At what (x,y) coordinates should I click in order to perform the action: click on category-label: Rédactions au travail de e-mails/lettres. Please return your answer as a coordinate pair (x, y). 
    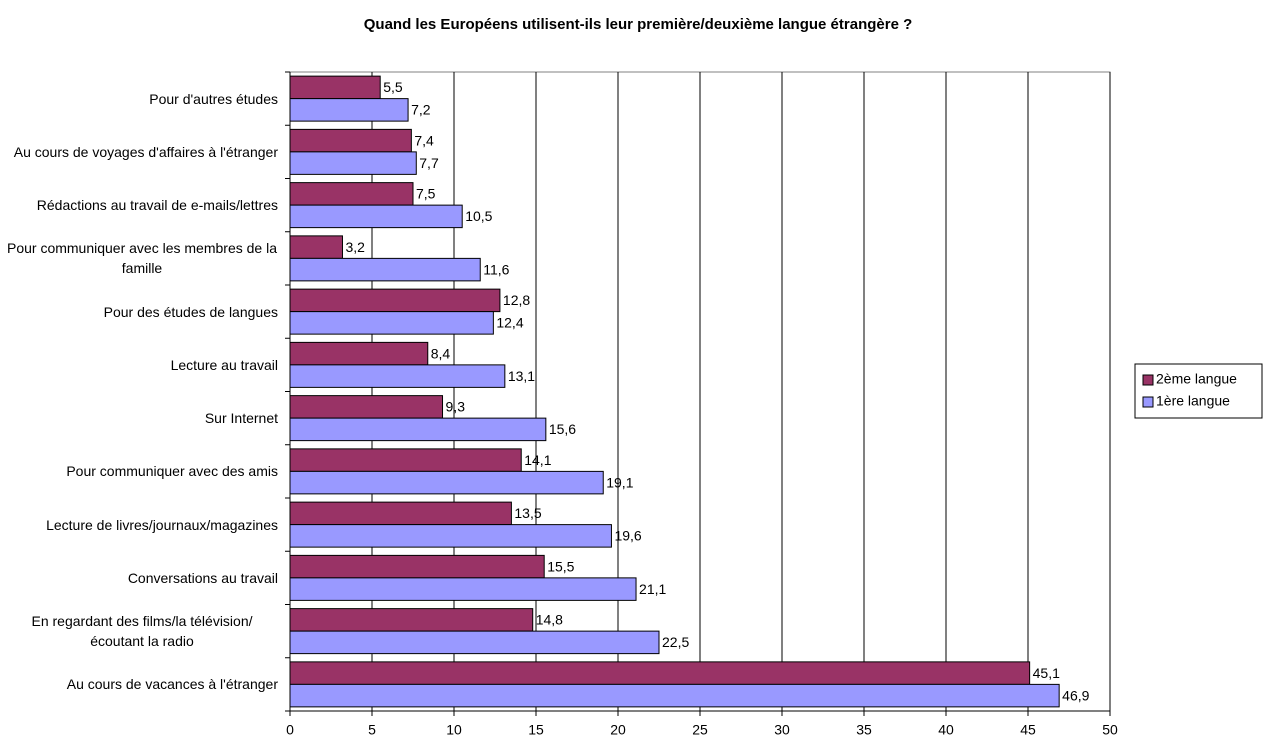
    Looking at the image, I should click on (157, 205).